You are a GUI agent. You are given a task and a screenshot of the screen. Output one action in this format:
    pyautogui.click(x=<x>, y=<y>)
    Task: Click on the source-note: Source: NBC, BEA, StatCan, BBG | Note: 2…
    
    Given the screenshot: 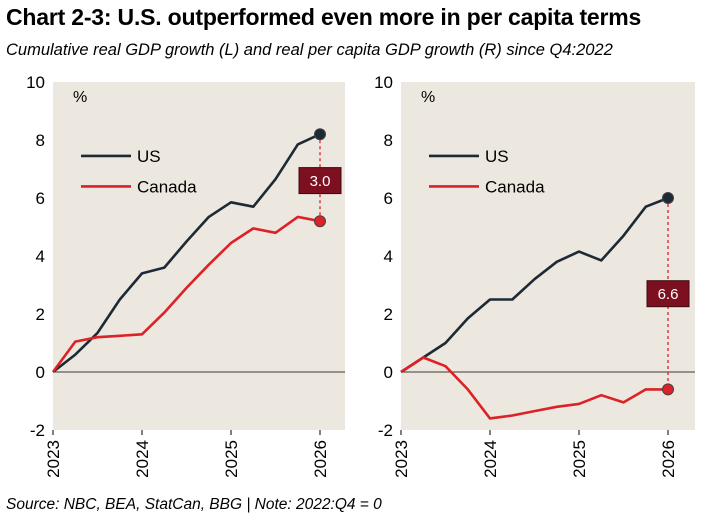 What is the action you would take?
    pyautogui.click(x=194, y=504)
    